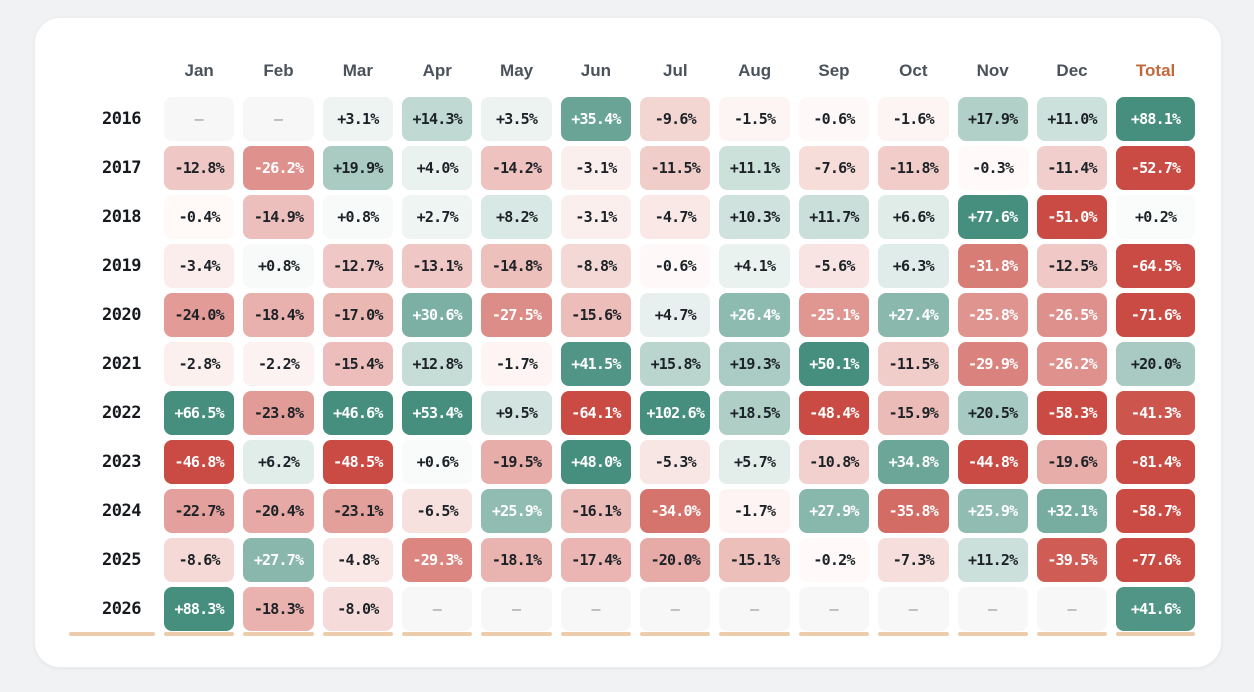 Image resolution: width=1254 pixels, height=692 pixels. I want to click on heatmap-cell-2018-aug: +10.3%, so click(754, 217).